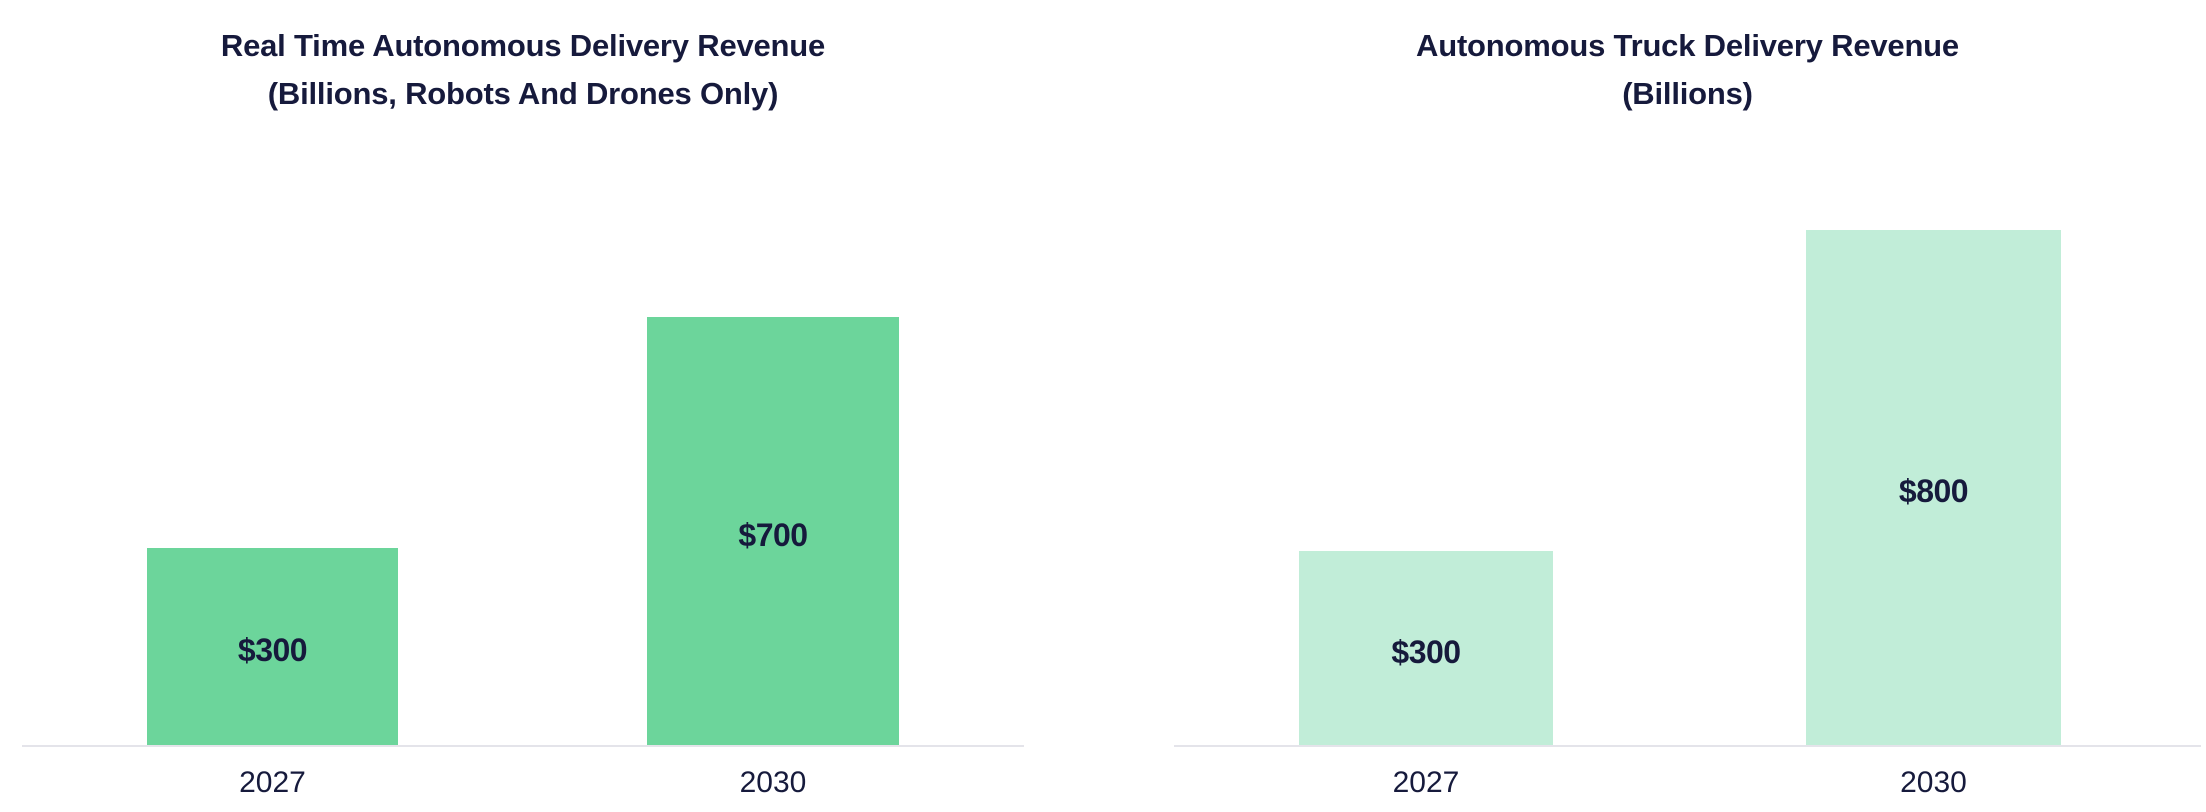 The width and height of the screenshot is (2206, 812). I want to click on chart-title-line-1: Real Time Autonomous Delivery Revenue, so click(523, 45).